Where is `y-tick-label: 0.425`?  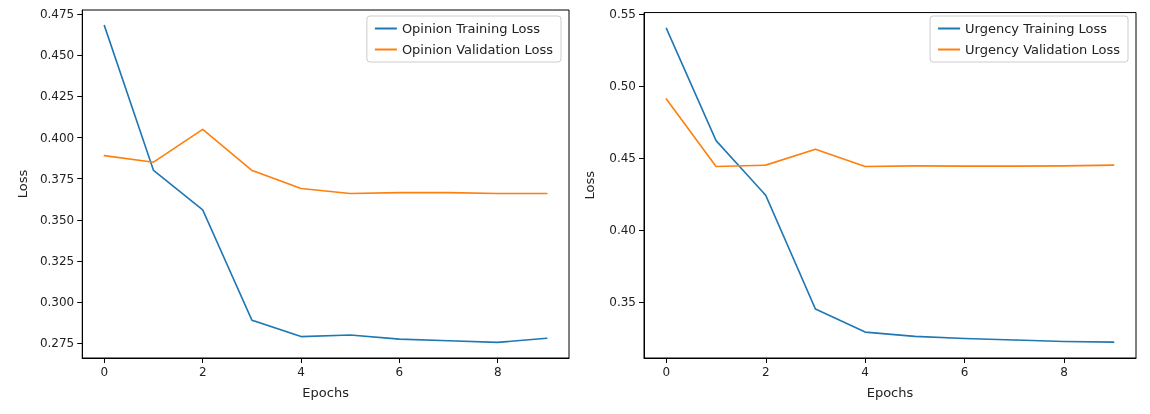 y-tick-label: 0.425 is located at coordinates (57, 96).